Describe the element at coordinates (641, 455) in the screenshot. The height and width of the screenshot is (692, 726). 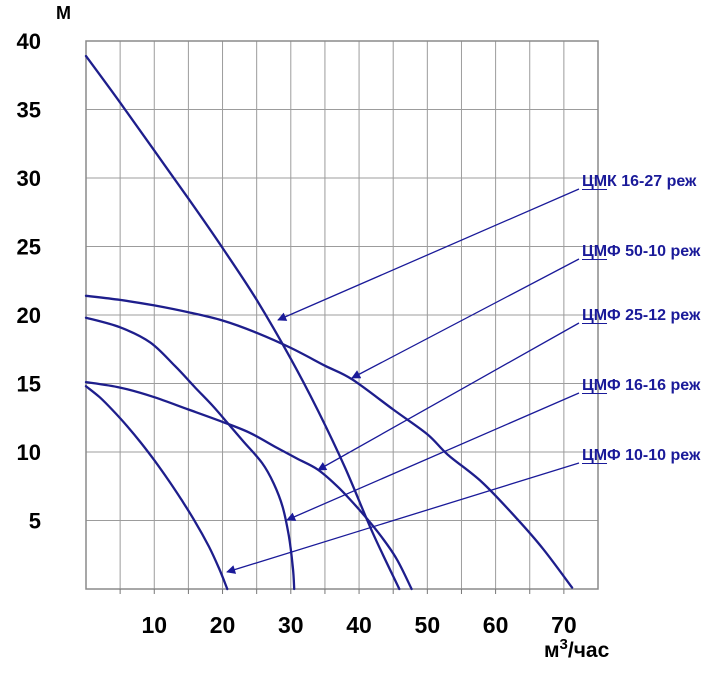
I see `series-label-4: ЦМФ 10-10 реж` at that location.